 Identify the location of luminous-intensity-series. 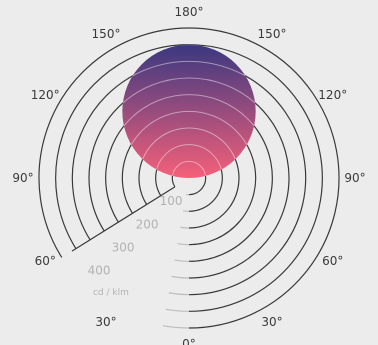
(189, 111).